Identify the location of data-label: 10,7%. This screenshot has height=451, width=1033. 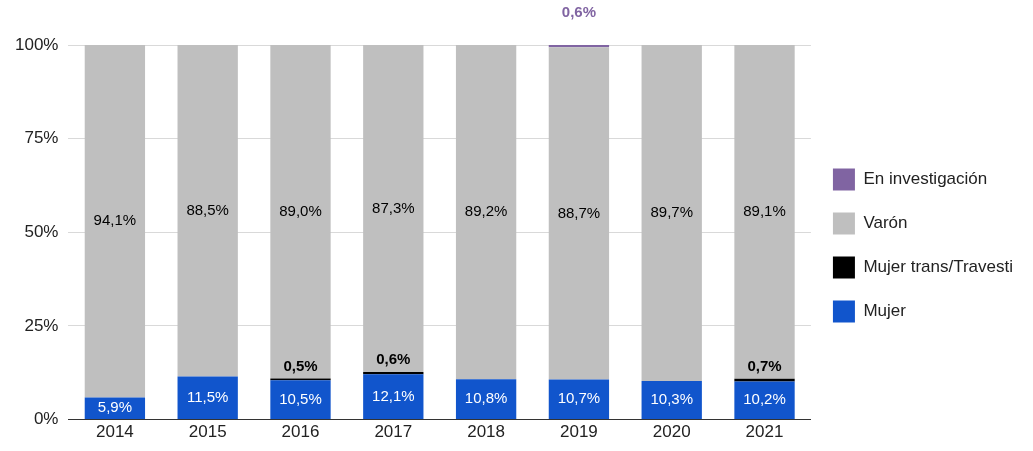
(579, 398).